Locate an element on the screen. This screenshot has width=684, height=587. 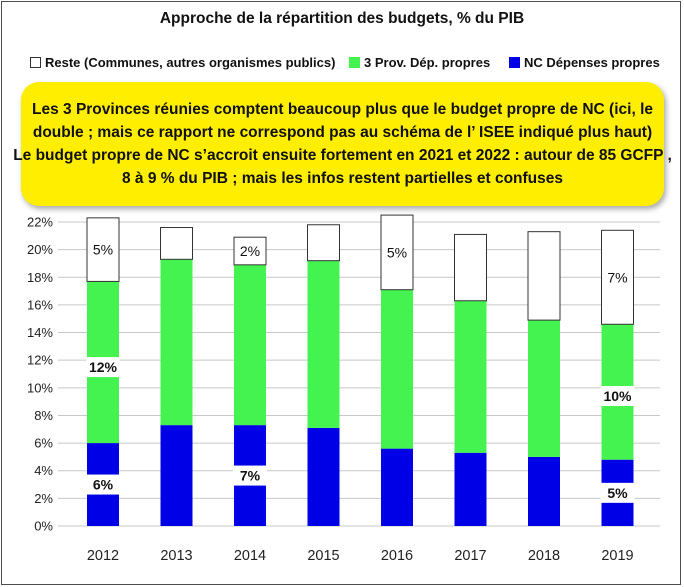
x-tick-label: 2015 is located at coordinates (323, 556).